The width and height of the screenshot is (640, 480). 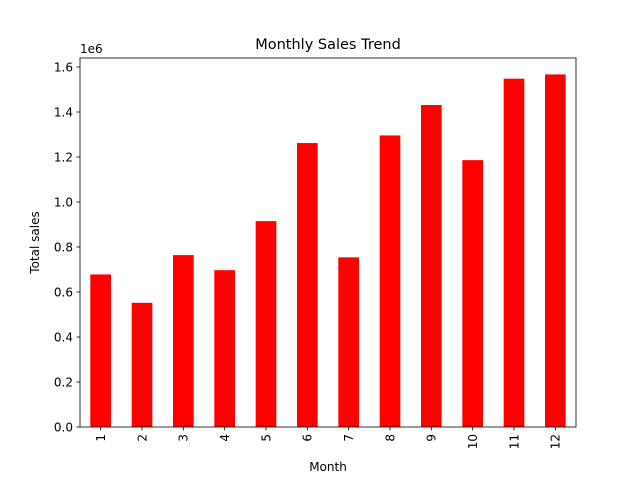 What do you see at coordinates (63, 337) in the screenshot?
I see `y-tick-label: 0.4` at bounding box center [63, 337].